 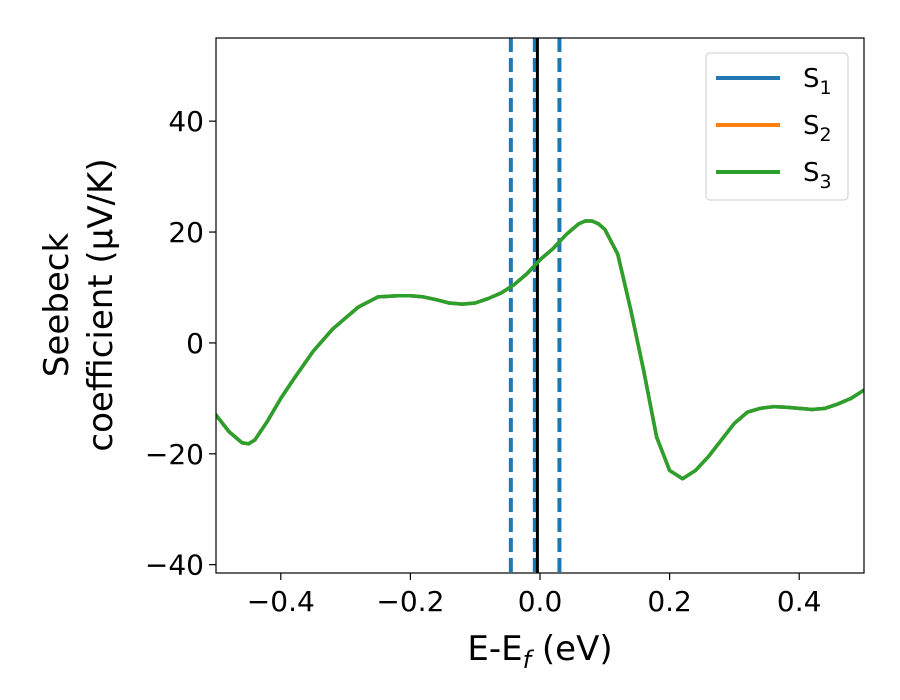 What do you see at coordinates (817, 81) in the screenshot?
I see `legend-label-s1: S1` at bounding box center [817, 81].